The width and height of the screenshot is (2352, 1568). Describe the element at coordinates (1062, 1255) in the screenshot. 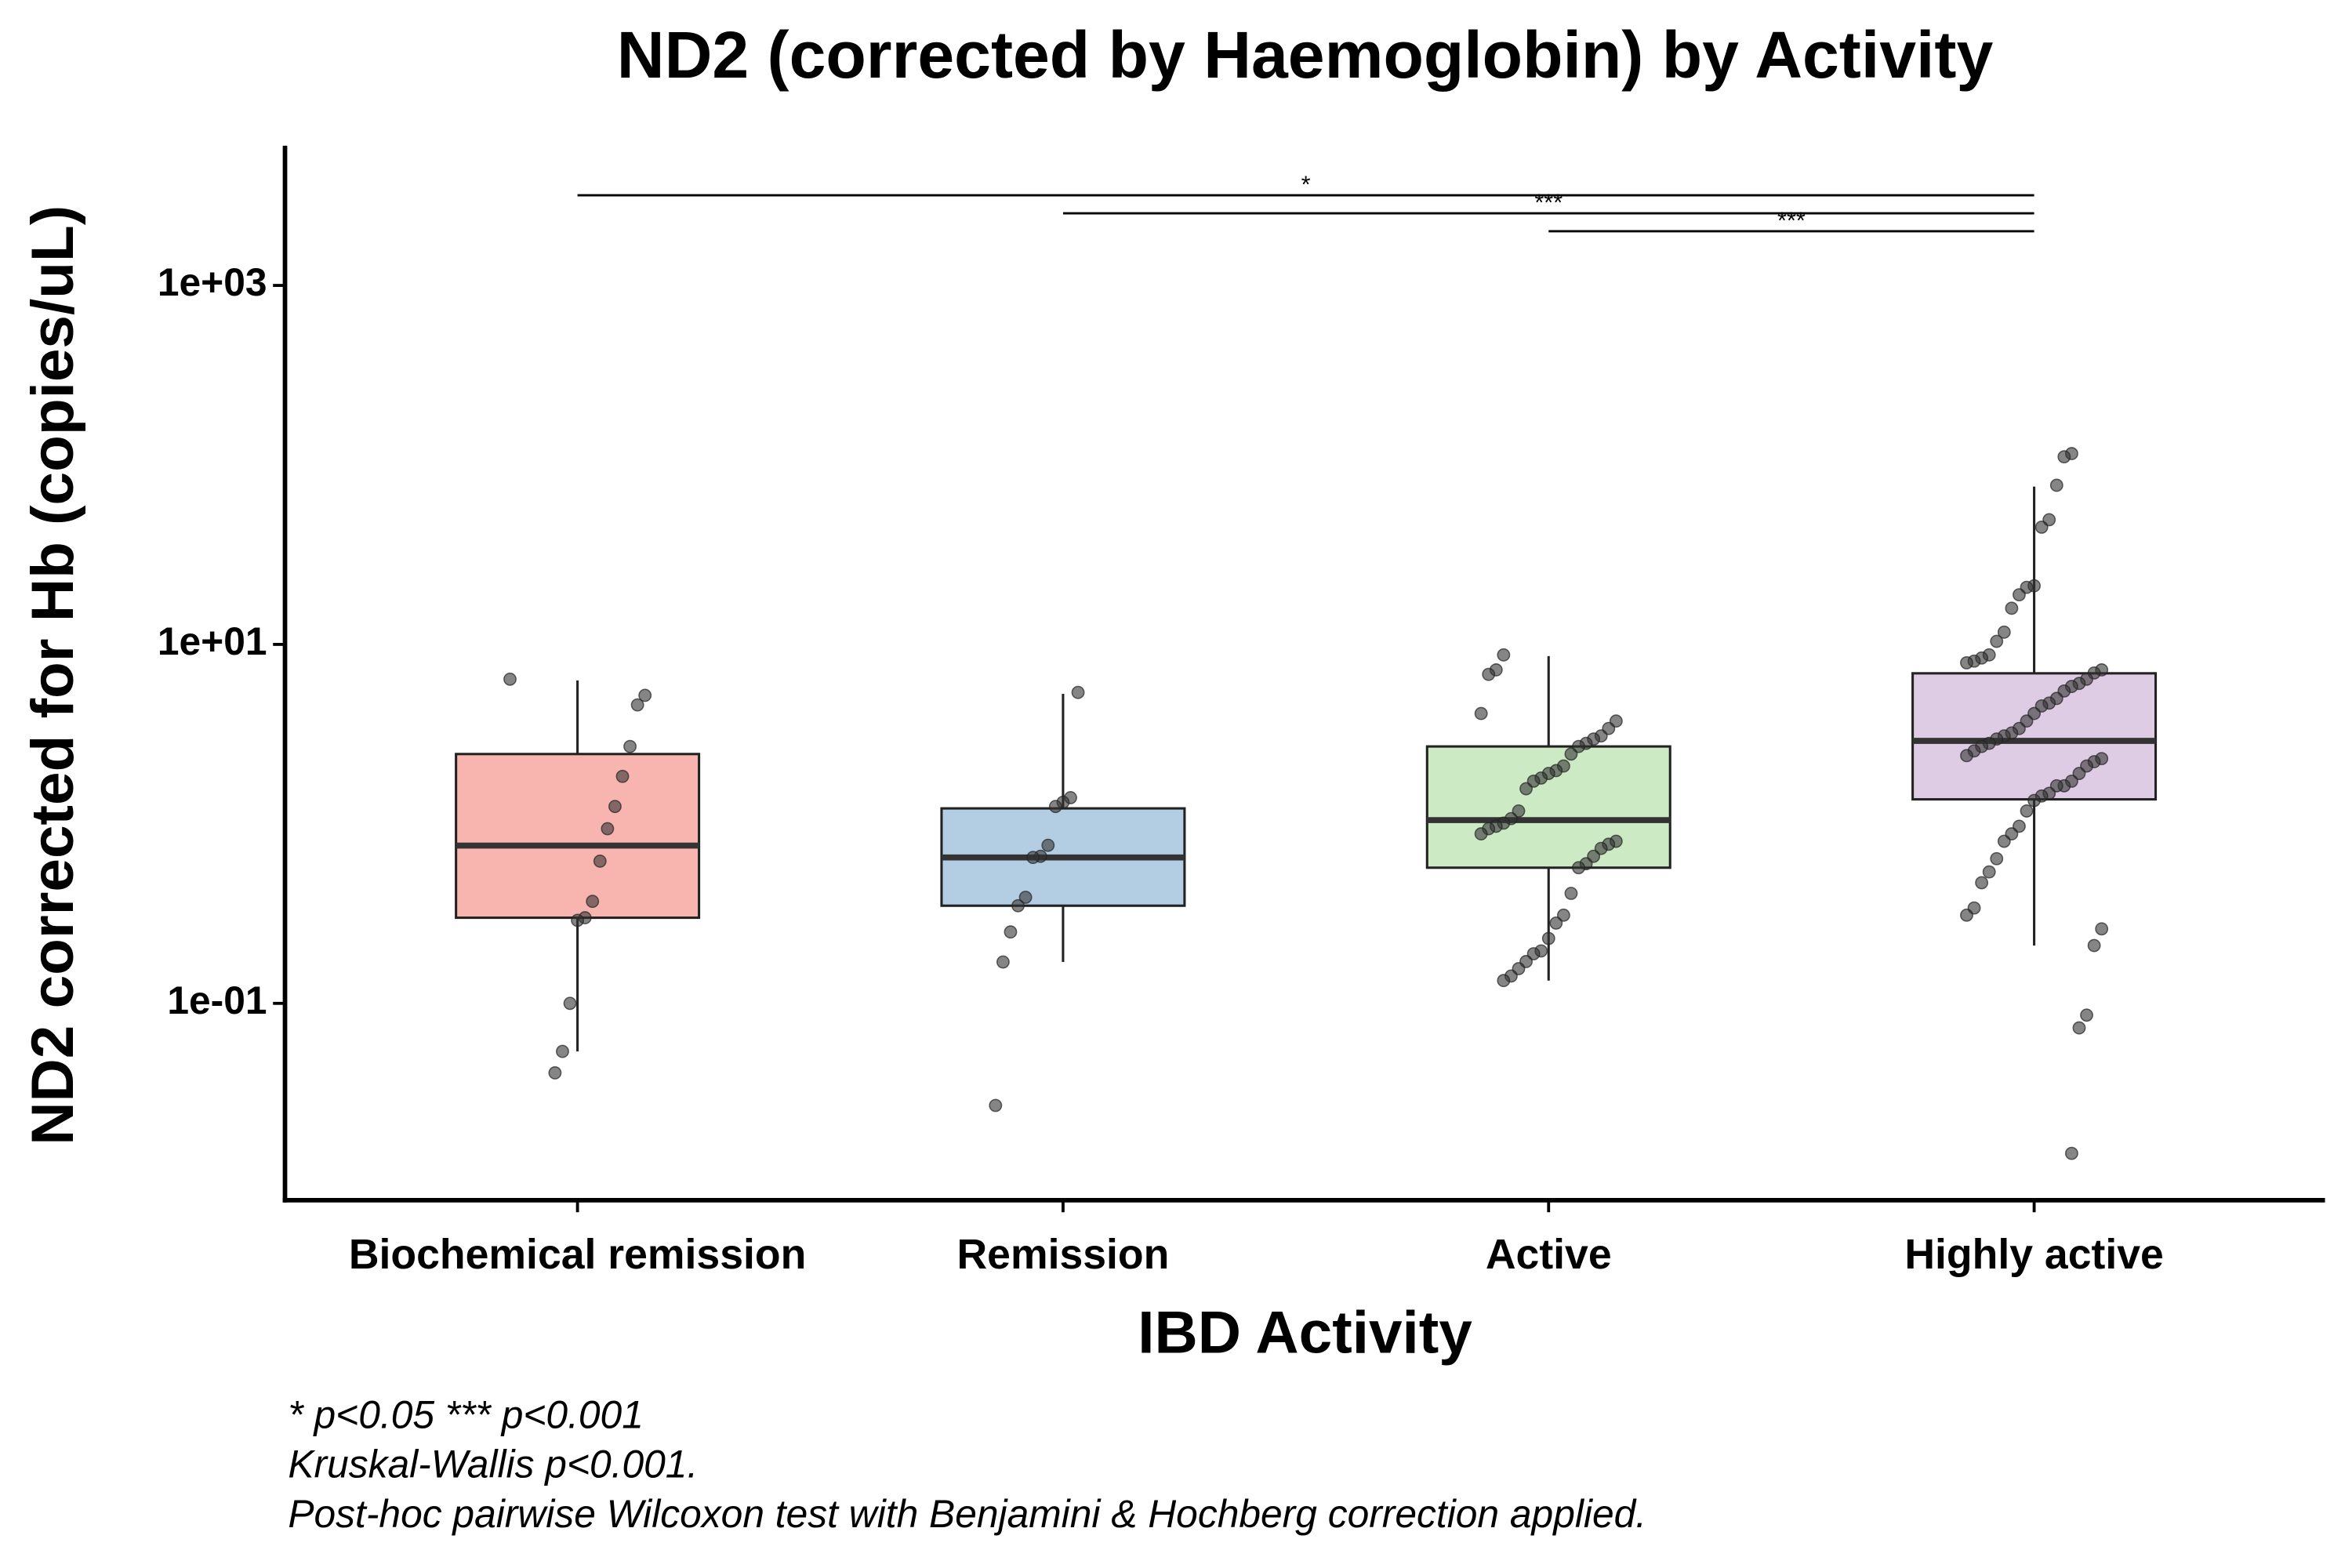

I see `x-tick-label: Remission` at that location.